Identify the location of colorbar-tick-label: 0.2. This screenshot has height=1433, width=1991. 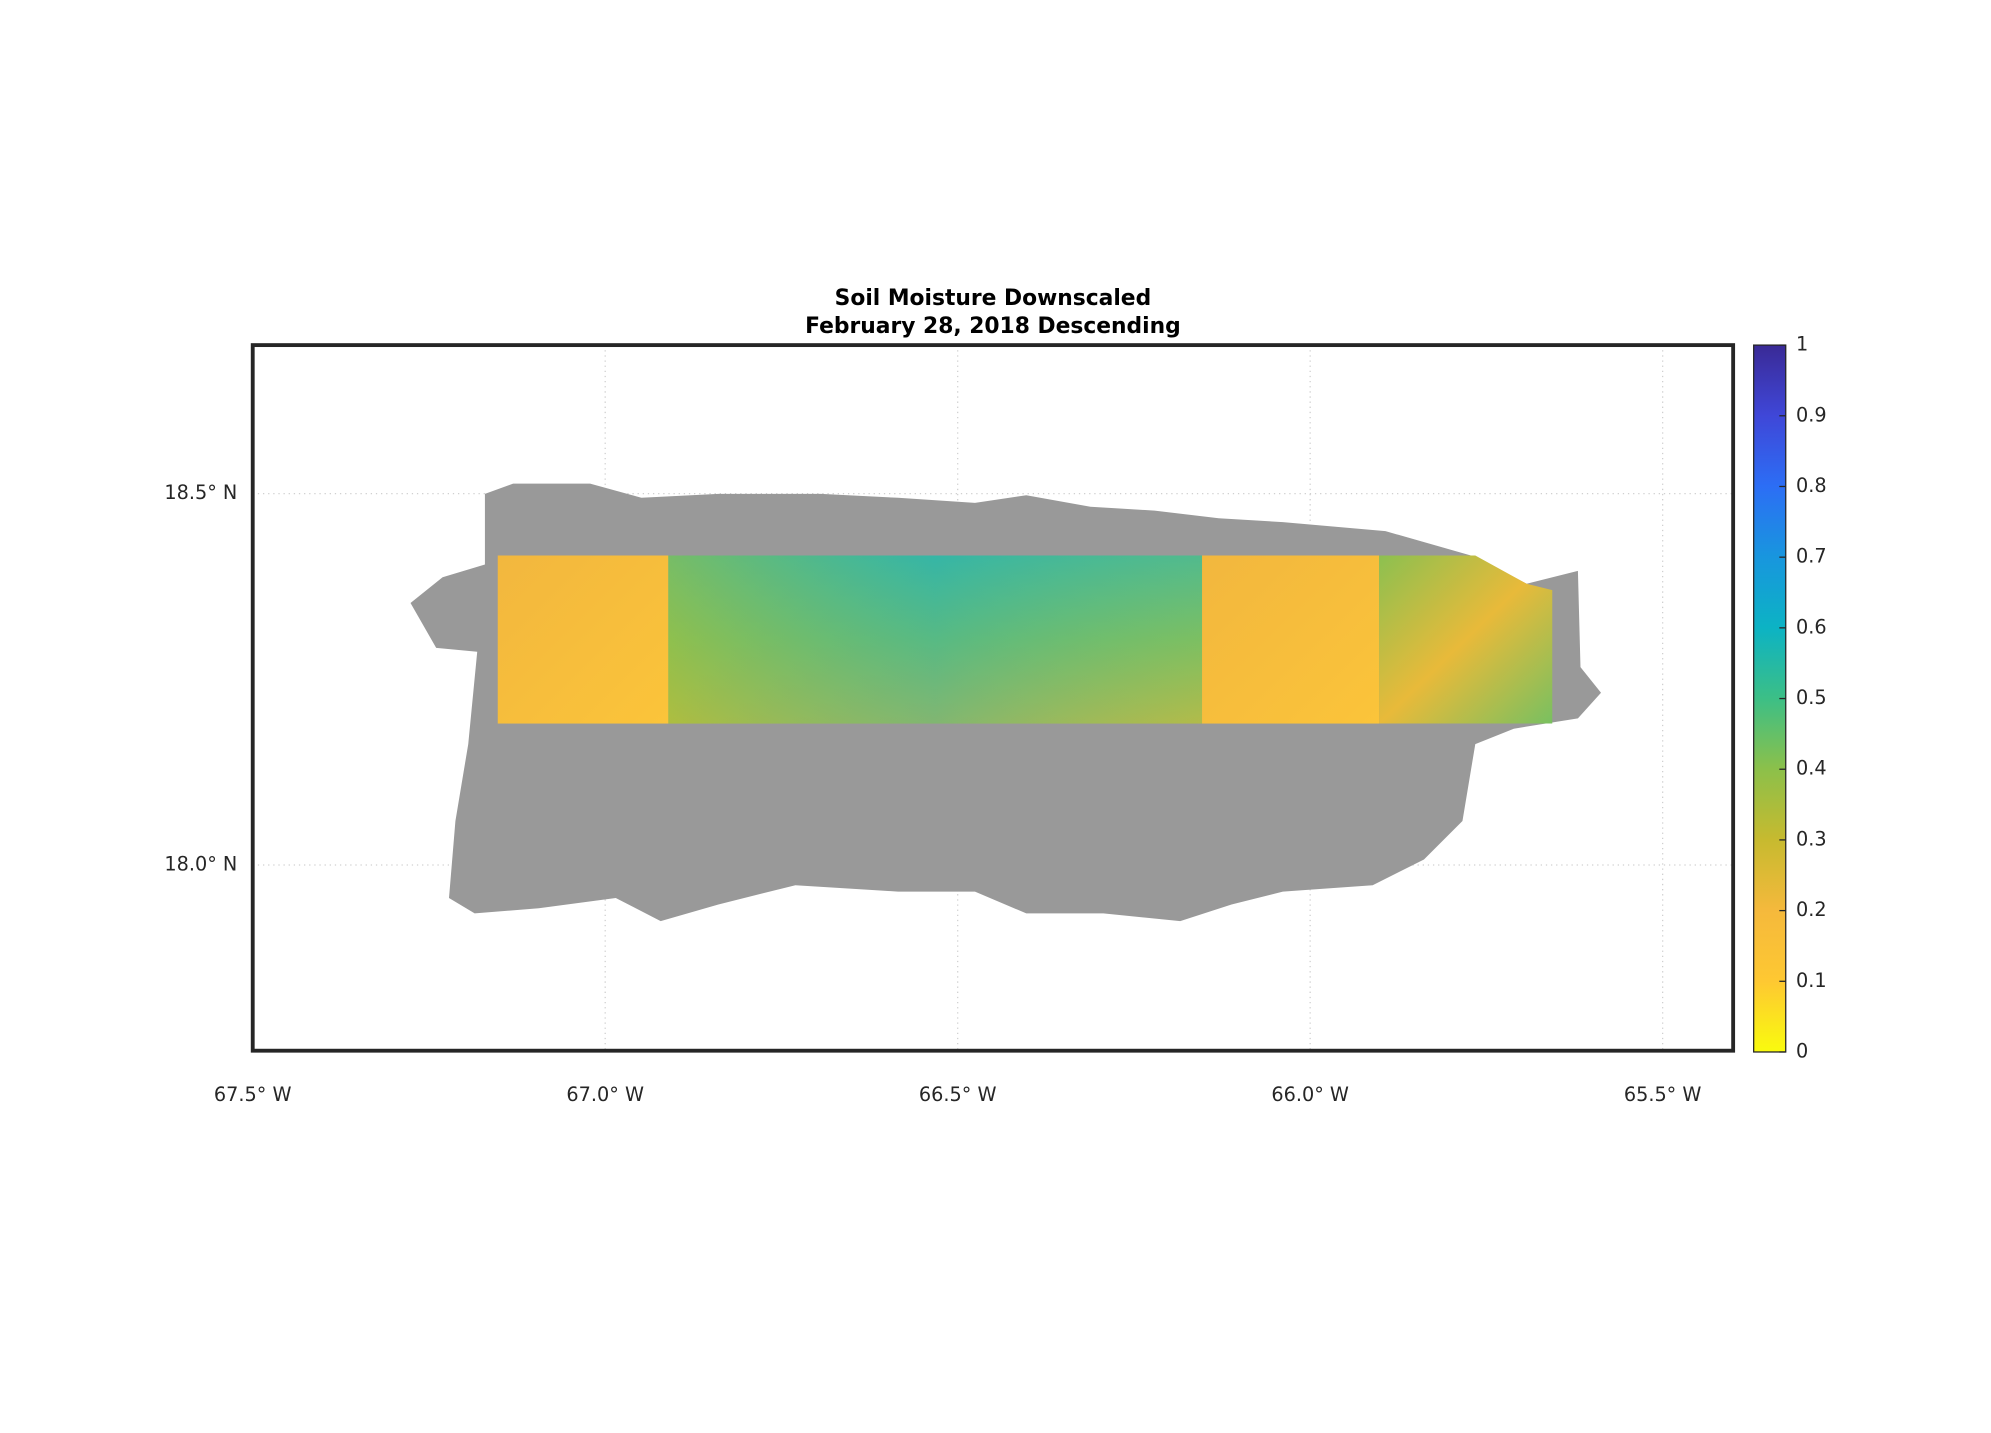
(1811, 909).